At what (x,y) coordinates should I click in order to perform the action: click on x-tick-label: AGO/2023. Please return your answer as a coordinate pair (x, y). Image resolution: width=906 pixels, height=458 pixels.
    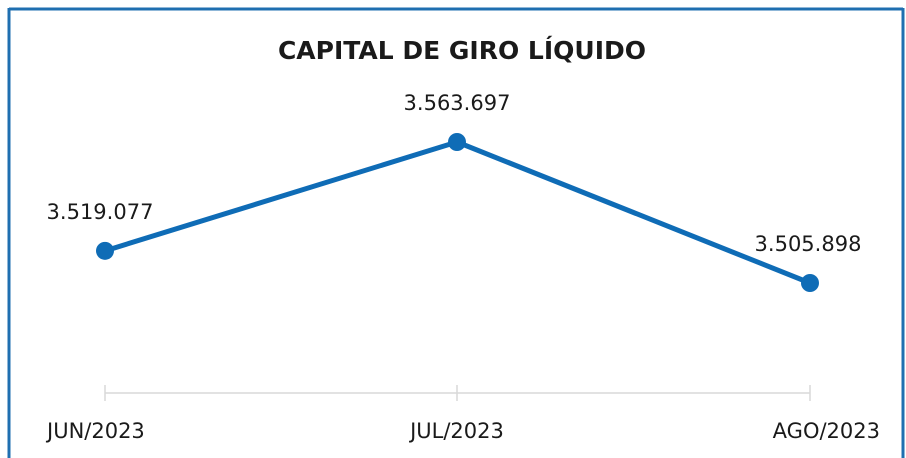
    Looking at the image, I should click on (826, 431).